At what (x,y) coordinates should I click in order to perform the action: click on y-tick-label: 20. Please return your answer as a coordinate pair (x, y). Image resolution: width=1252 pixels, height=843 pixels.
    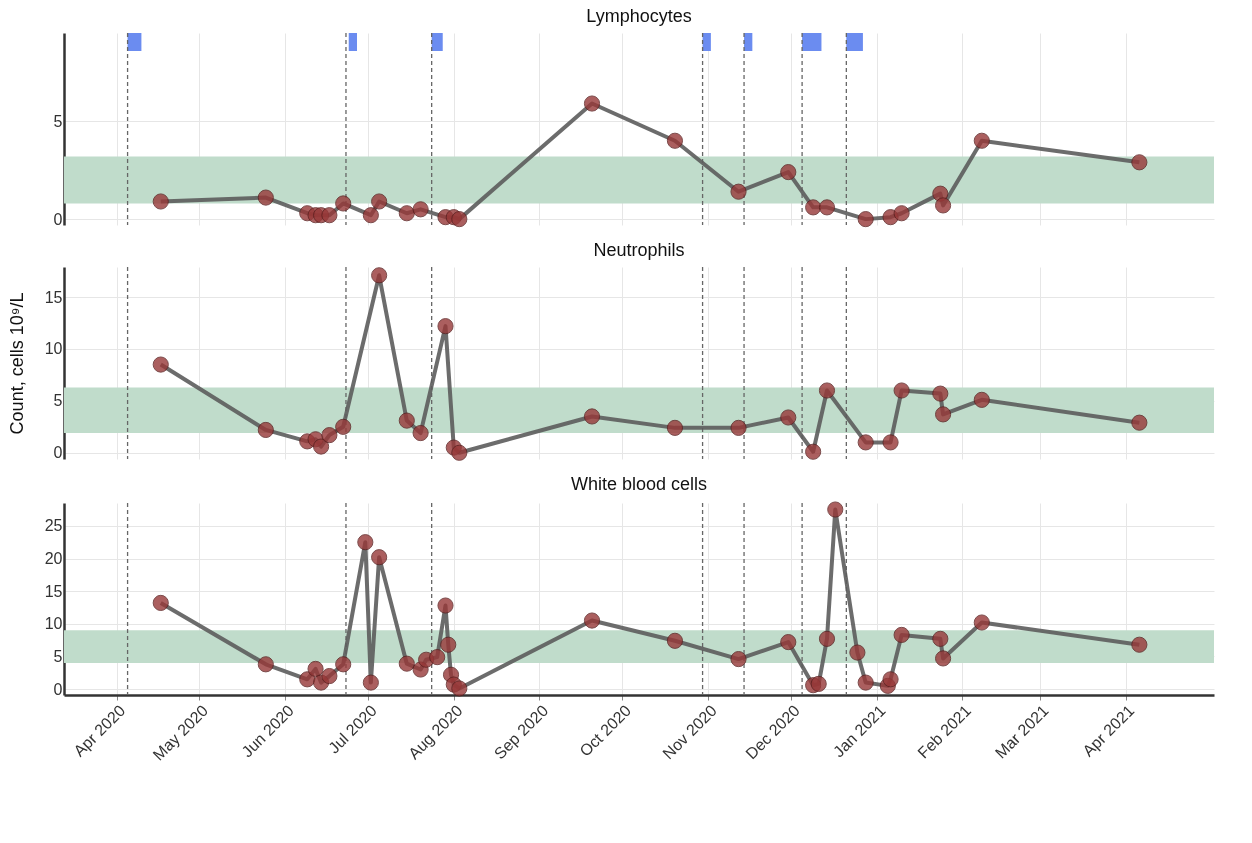
    Looking at the image, I should click on (53, 559).